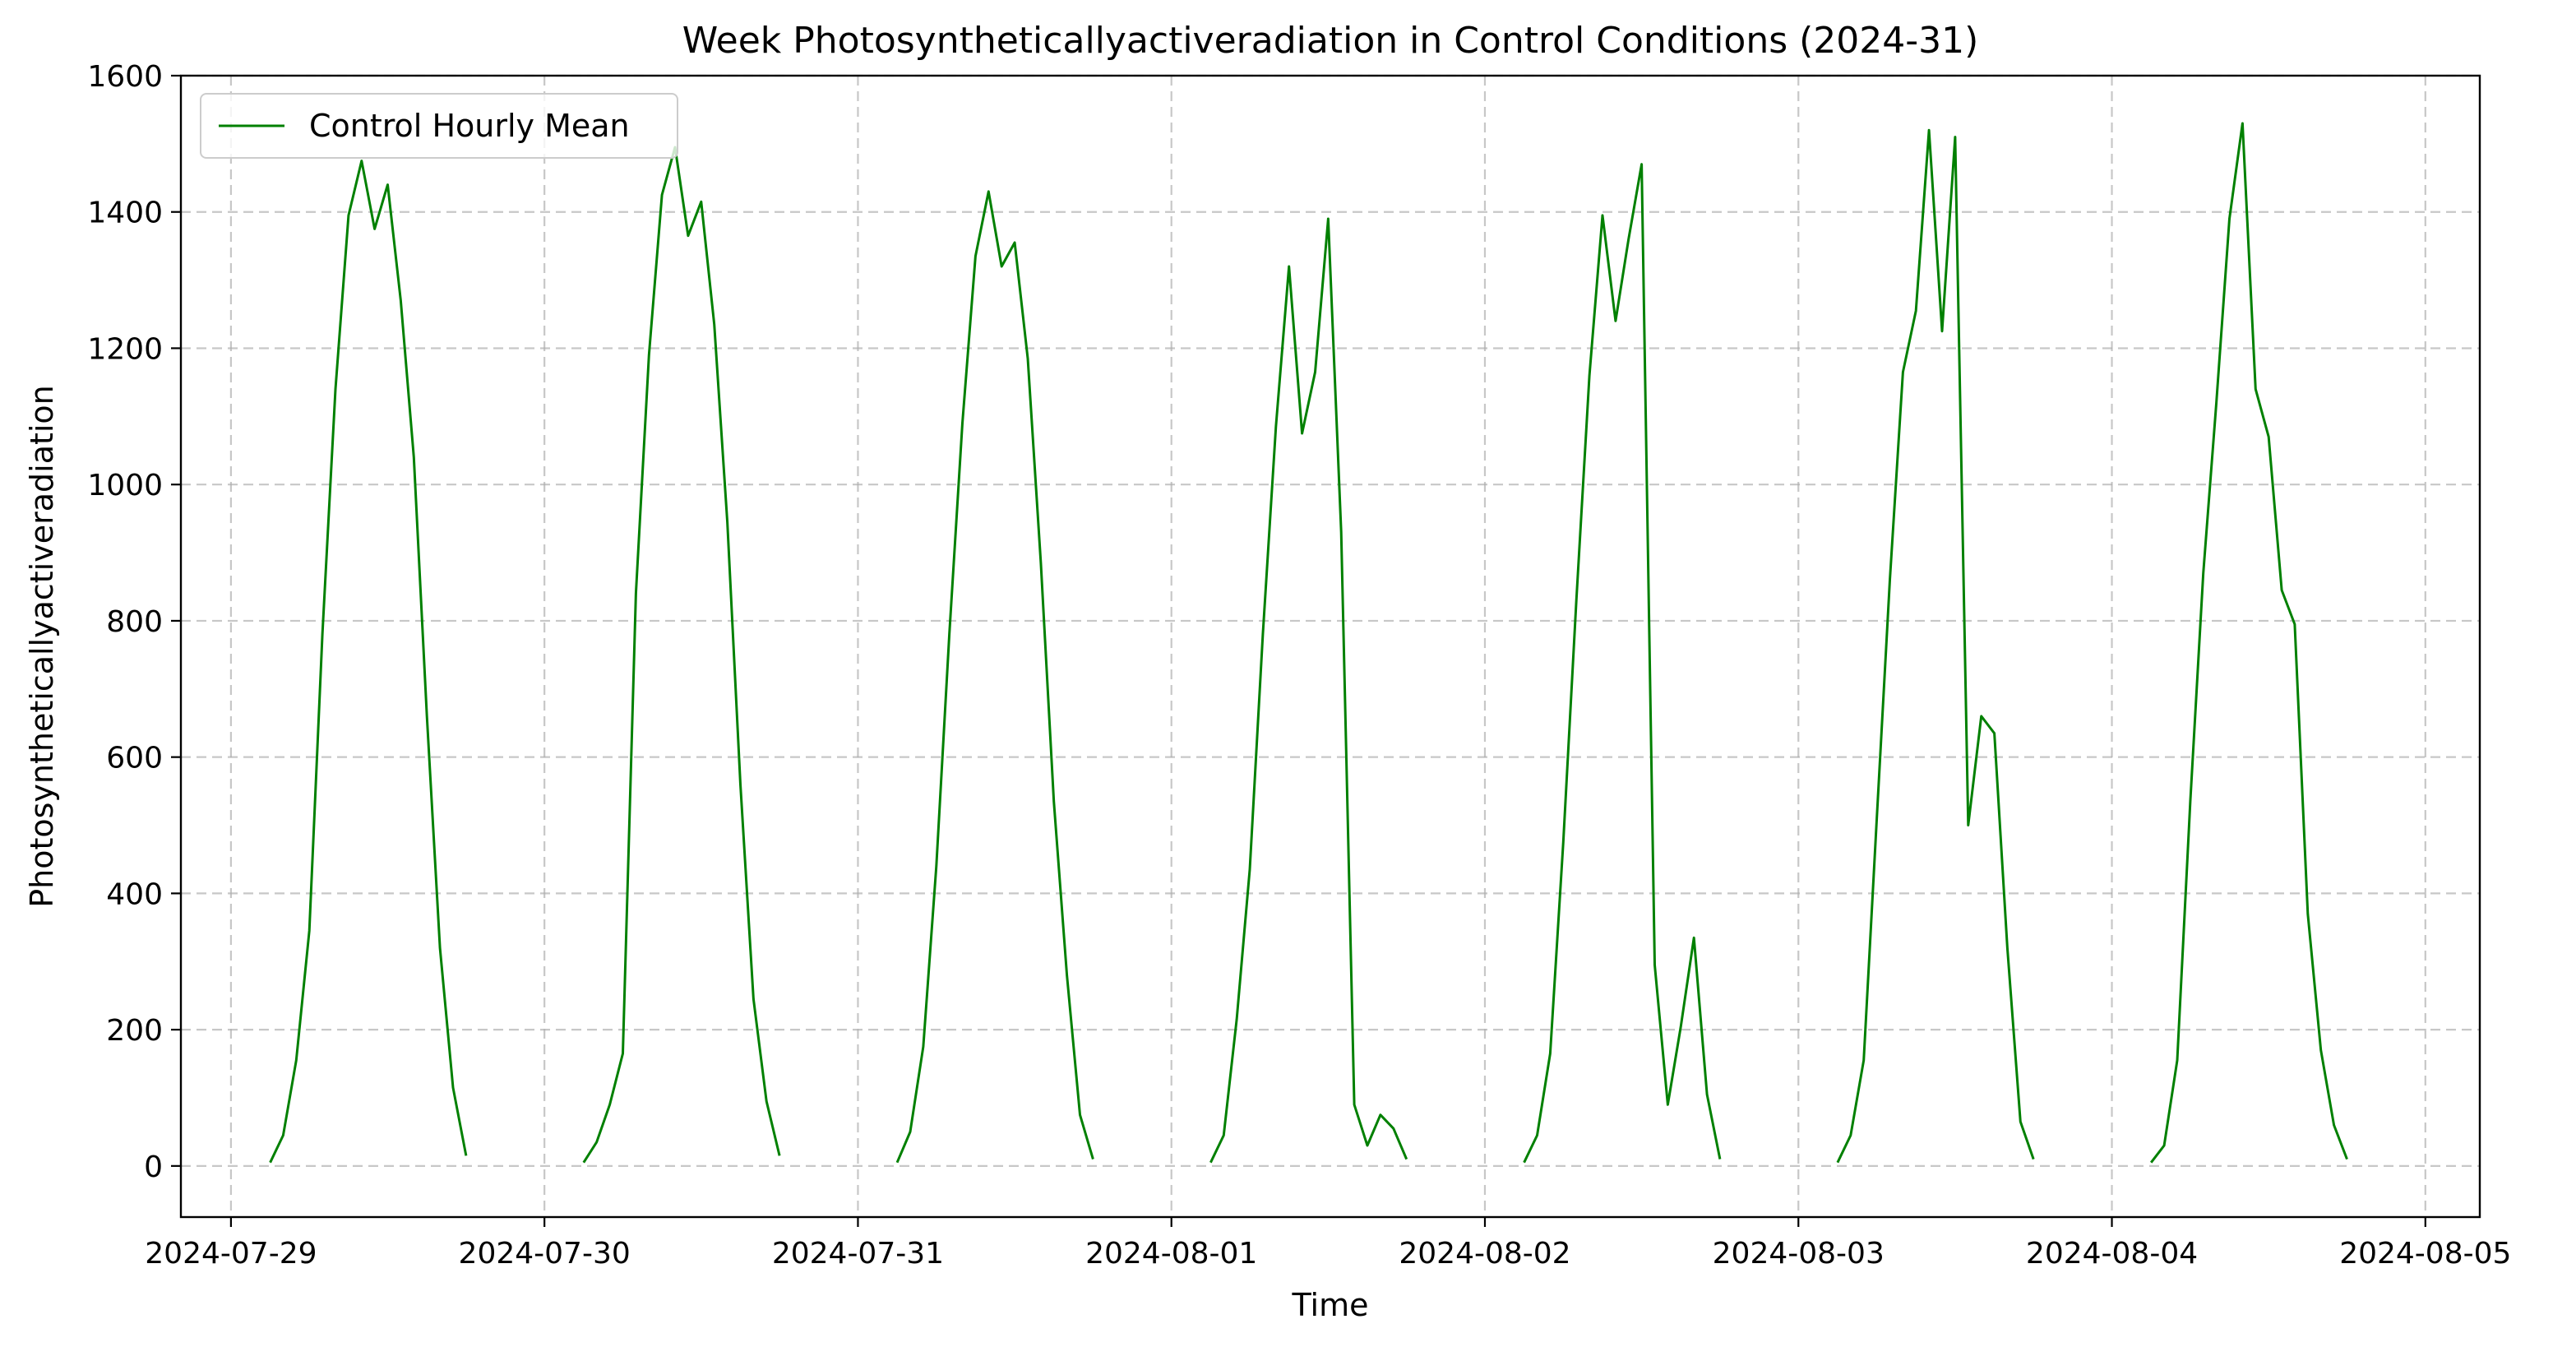  I want to click on x-tick-label: 2024-07-31, so click(858, 1254).